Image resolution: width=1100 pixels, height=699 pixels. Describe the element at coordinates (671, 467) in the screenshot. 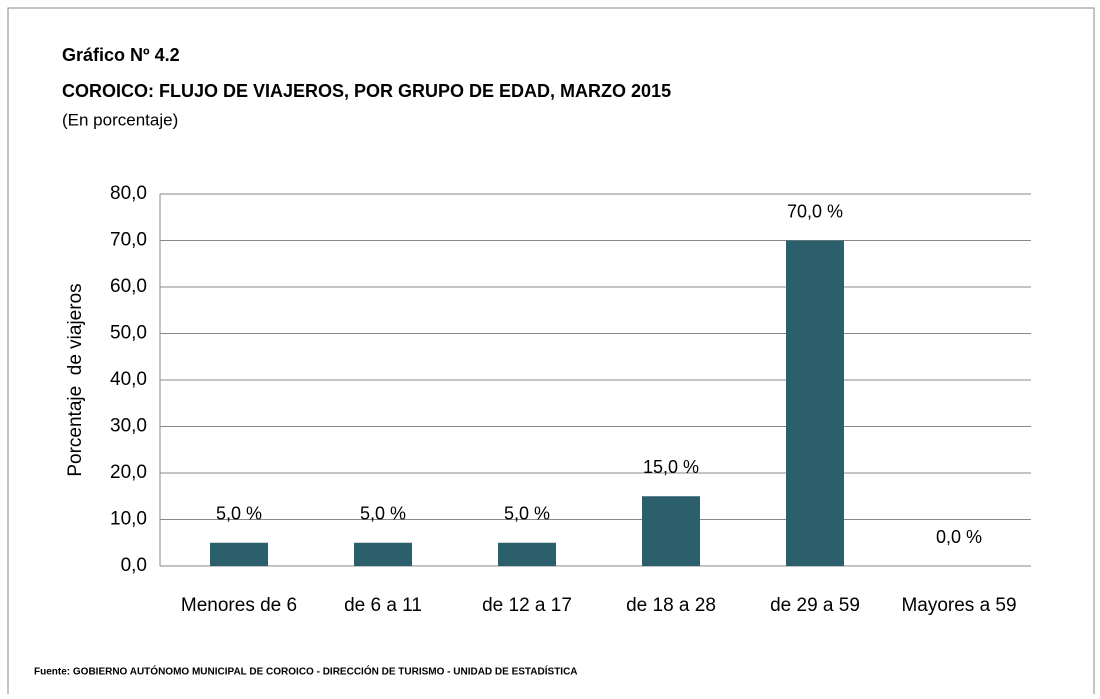

I see `value-label: 15,0 %` at that location.